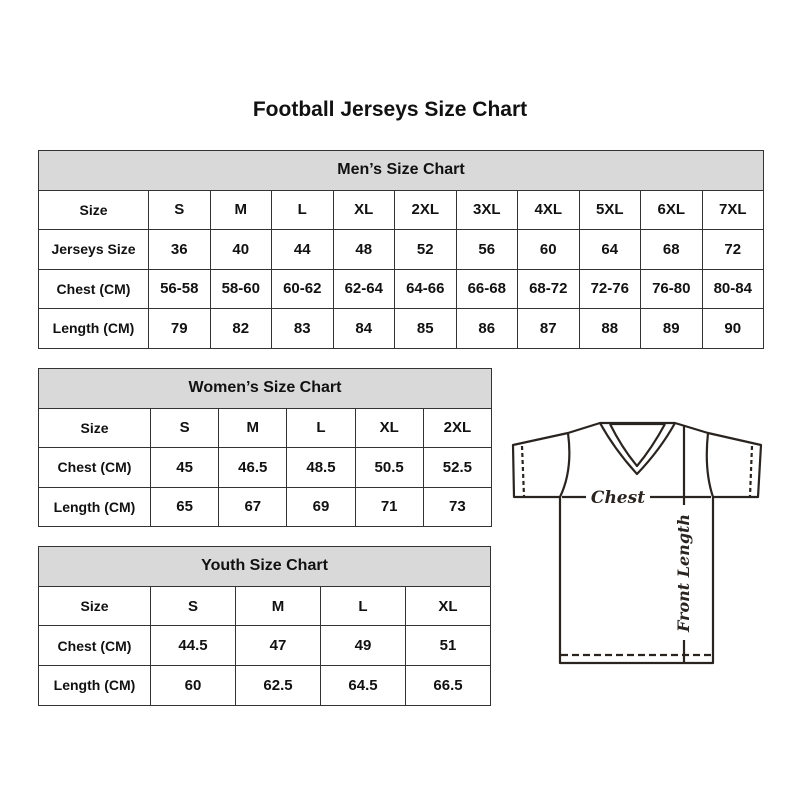  I want to click on sleeve-hem-left, so click(523, 471).